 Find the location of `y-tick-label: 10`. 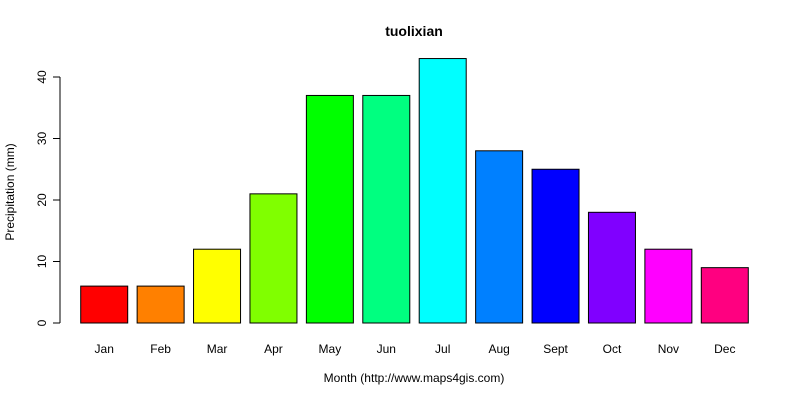

y-tick-label: 10 is located at coordinates (42, 262).